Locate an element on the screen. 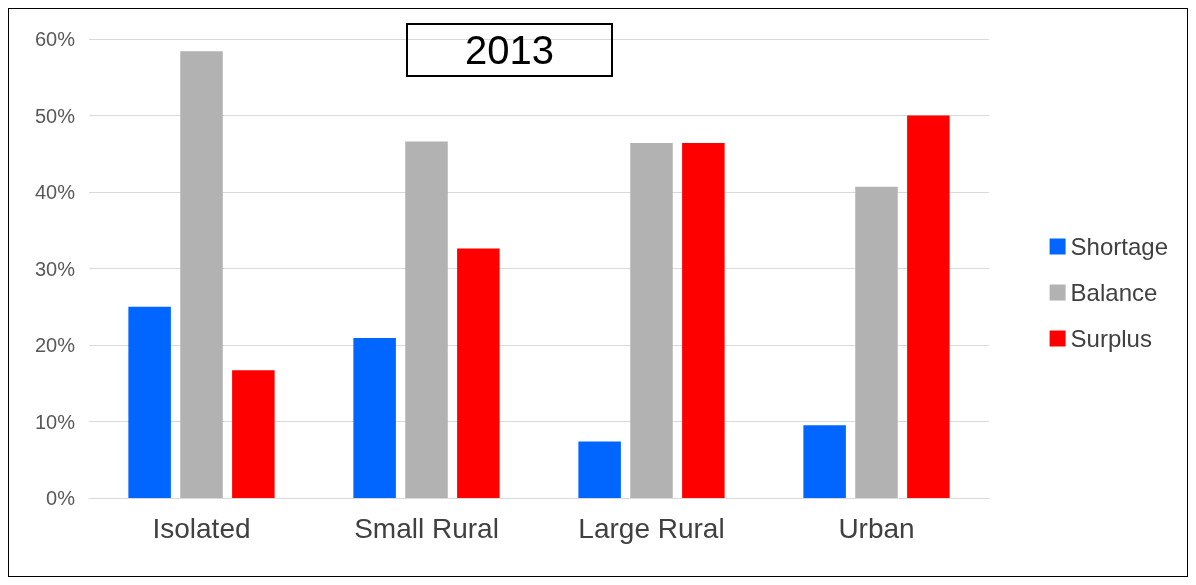 The width and height of the screenshot is (1196, 585). x-tick-label: Isolated is located at coordinates (201, 528).